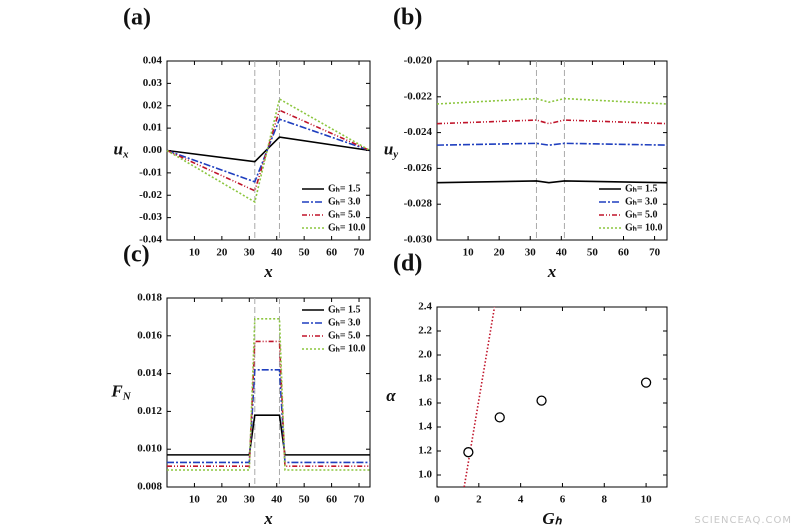 The height and width of the screenshot is (530, 800). I want to click on y-axis-label-sub: y, so click(394, 154).